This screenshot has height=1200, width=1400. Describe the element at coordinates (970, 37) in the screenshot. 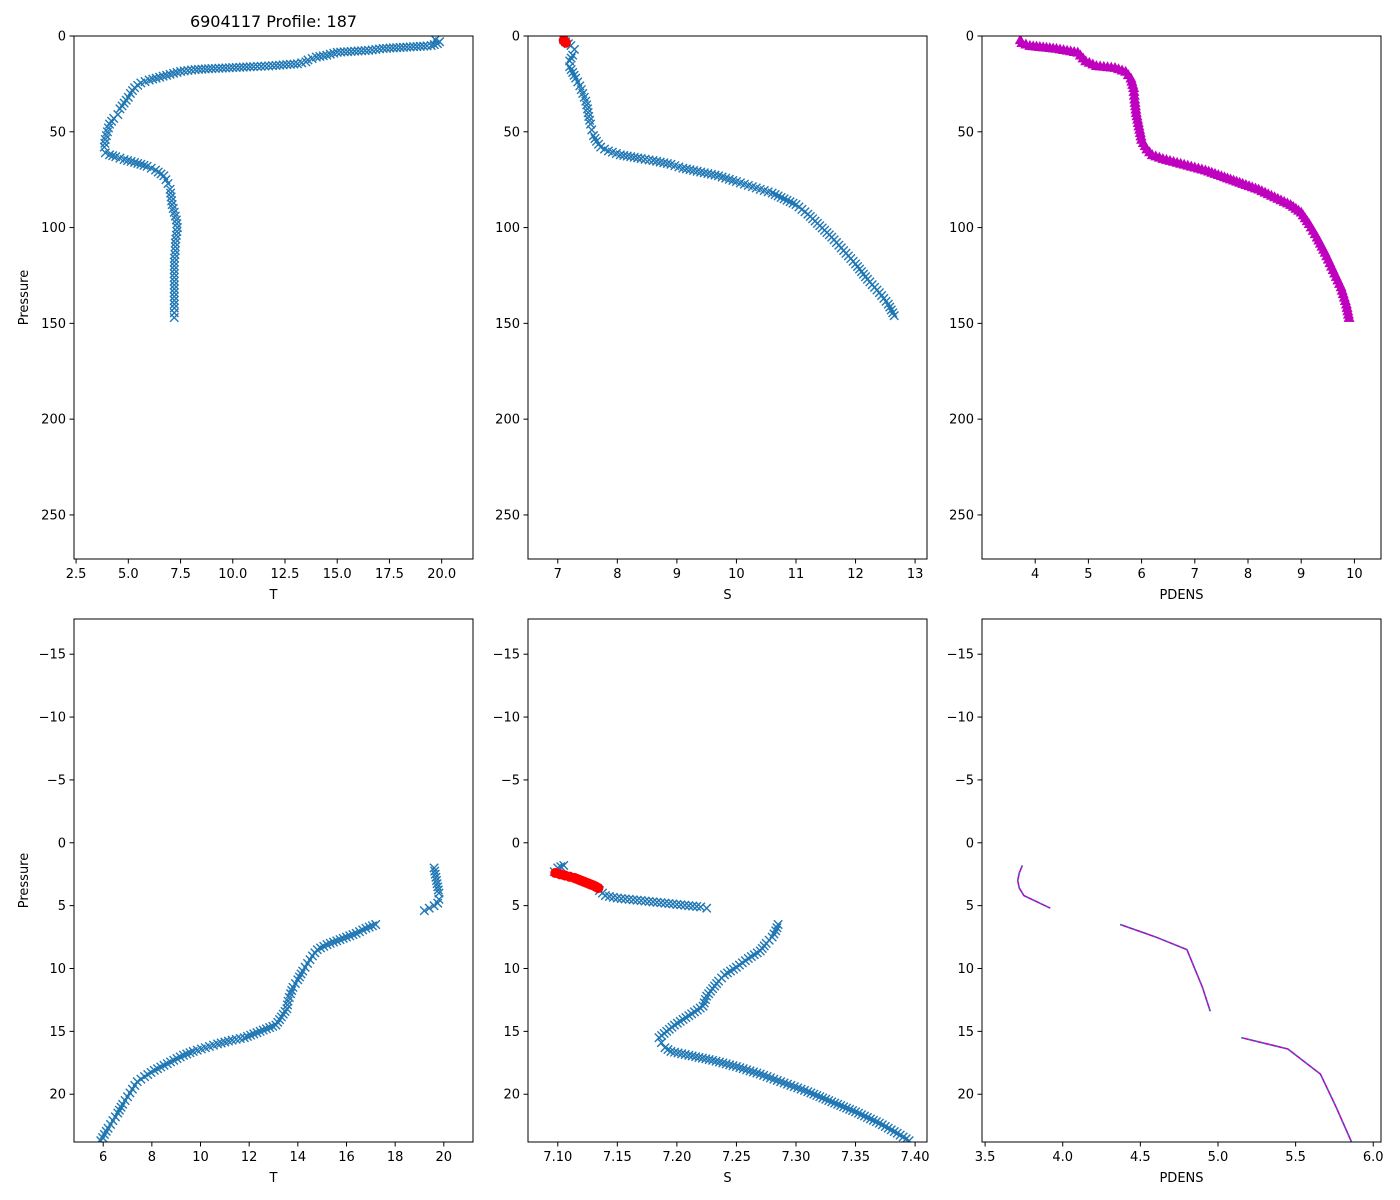

I see `y-tick-label-pdens_full-0: 0` at that location.